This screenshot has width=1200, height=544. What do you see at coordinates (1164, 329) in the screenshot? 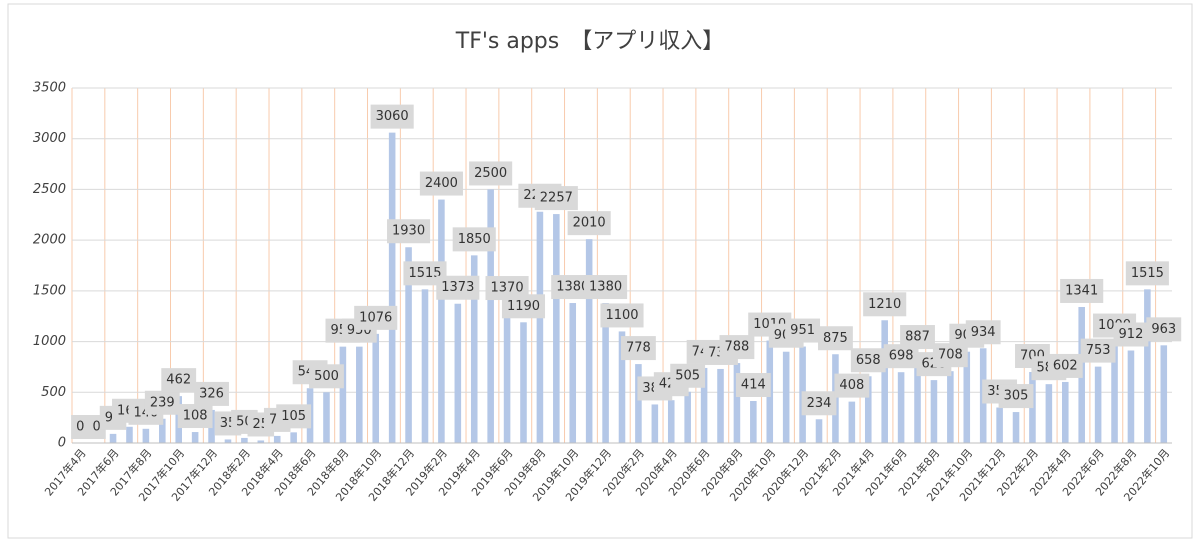
I see `data-label: 963` at bounding box center [1164, 329].